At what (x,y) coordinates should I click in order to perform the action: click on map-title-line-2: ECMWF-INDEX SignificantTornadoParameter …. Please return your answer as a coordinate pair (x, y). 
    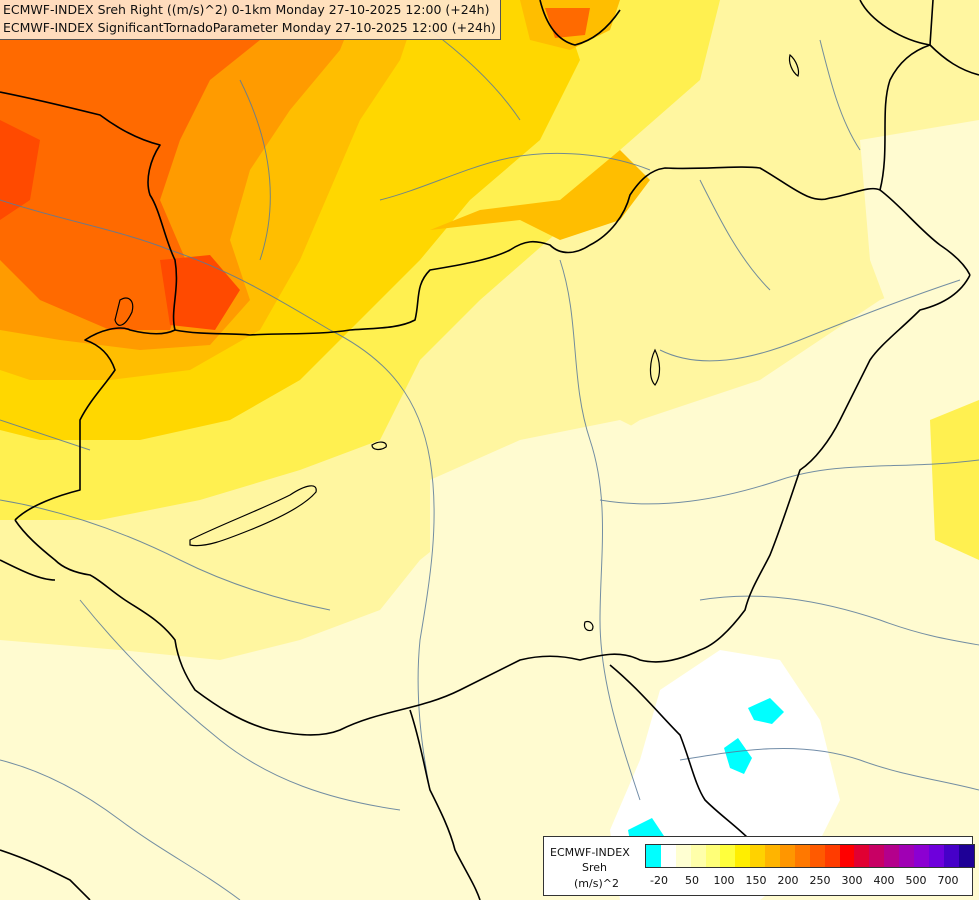
    Looking at the image, I should click on (249, 27).